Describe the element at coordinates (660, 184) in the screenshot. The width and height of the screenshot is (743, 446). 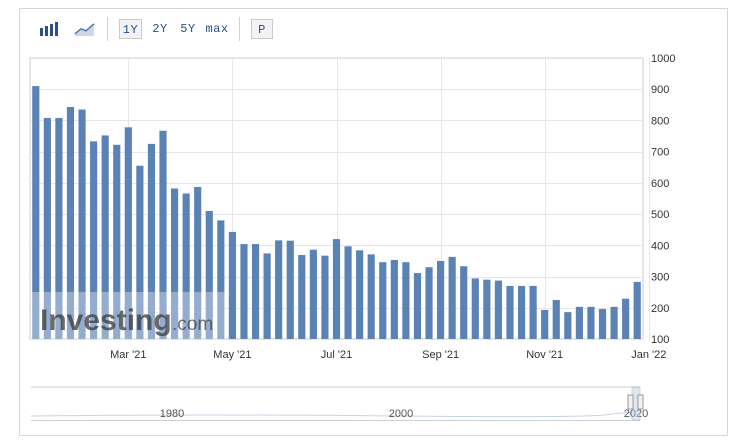
I see `y-tick-label: 600` at that location.